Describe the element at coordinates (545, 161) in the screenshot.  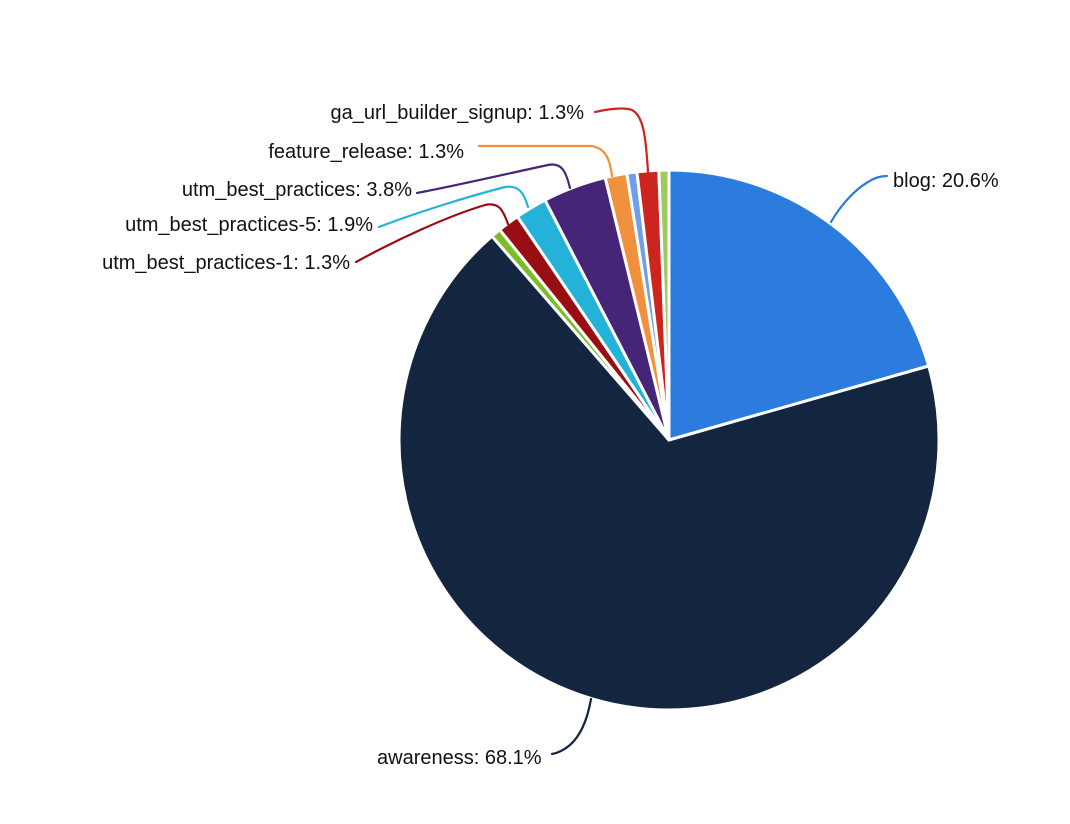
I see `leader-line-feature_release` at that location.